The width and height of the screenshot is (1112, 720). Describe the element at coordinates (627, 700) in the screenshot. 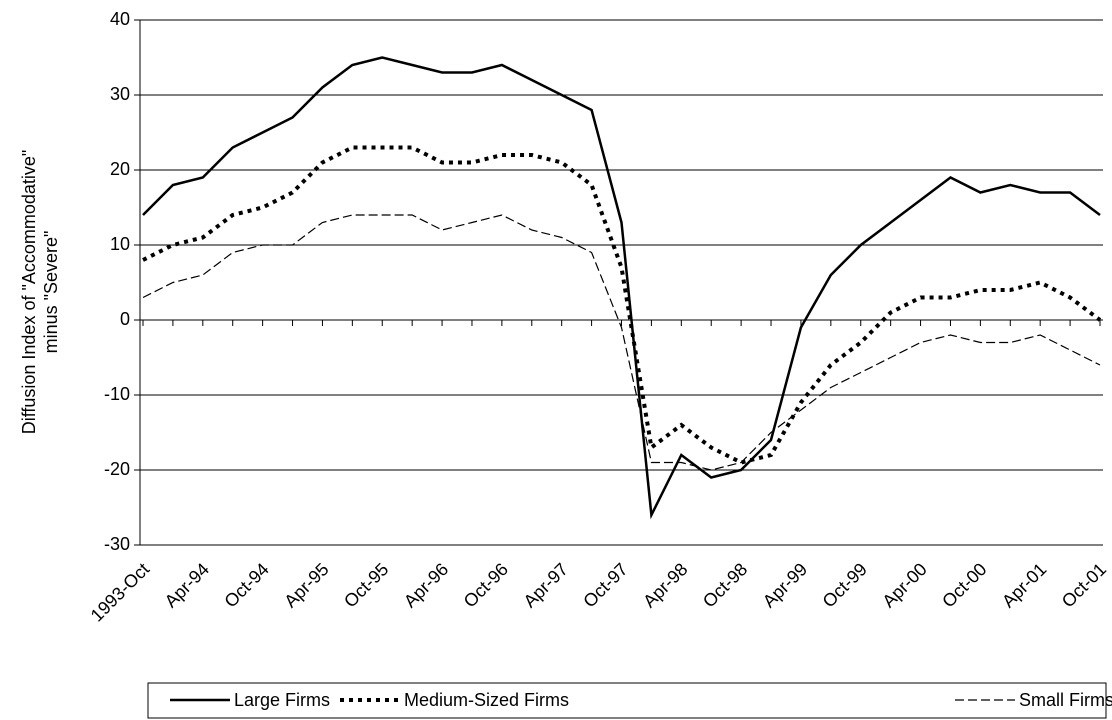

I see `legend-box` at that location.